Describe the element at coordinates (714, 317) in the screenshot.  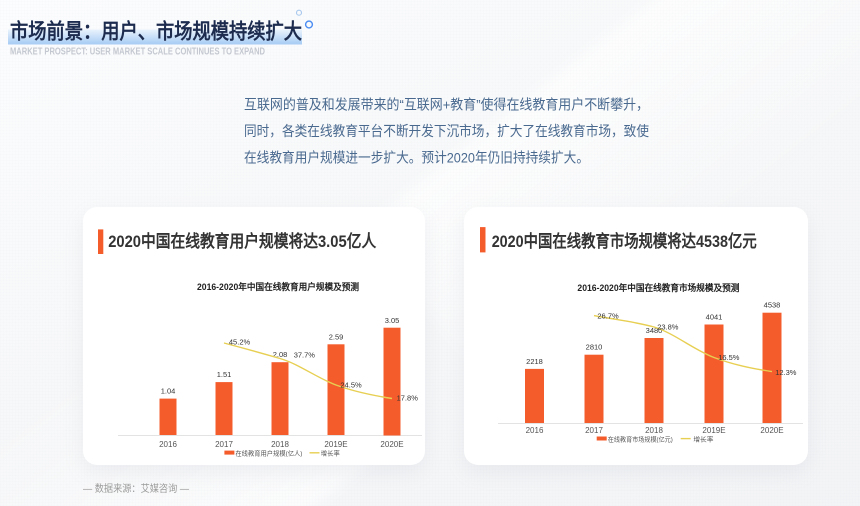
I see `svg-text: 4041` at that location.